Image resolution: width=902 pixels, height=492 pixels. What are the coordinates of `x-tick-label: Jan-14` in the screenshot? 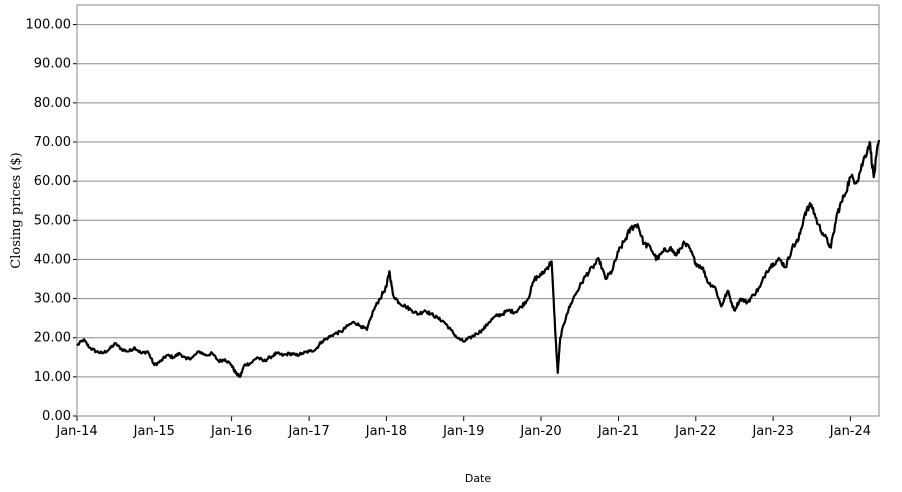 It's located at (76, 431).